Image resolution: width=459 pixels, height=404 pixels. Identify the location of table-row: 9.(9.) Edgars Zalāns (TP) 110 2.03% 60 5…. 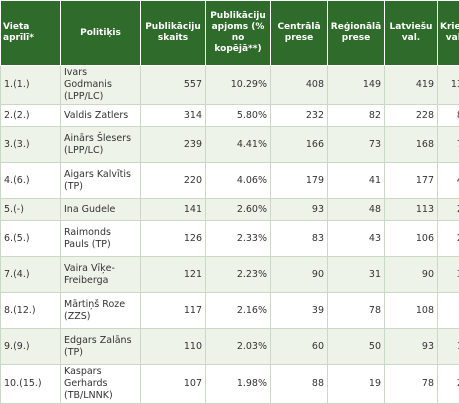
(230, 347).